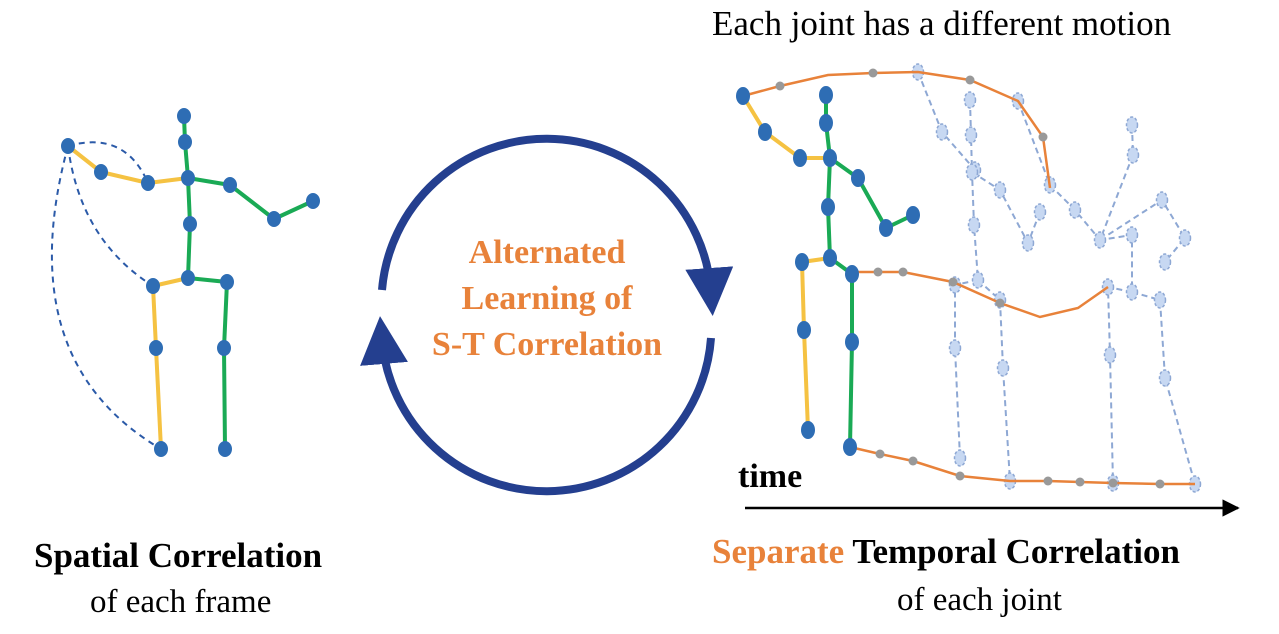  I want to click on temporal-joints, so click(828, 271).